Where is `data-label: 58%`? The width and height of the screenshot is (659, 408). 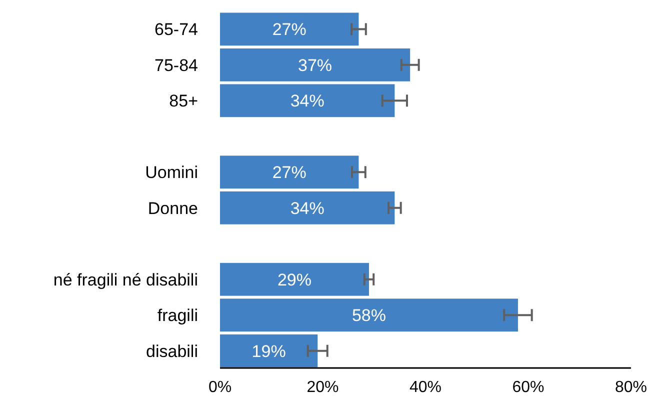 data-label: 58% is located at coordinates (369, 316).